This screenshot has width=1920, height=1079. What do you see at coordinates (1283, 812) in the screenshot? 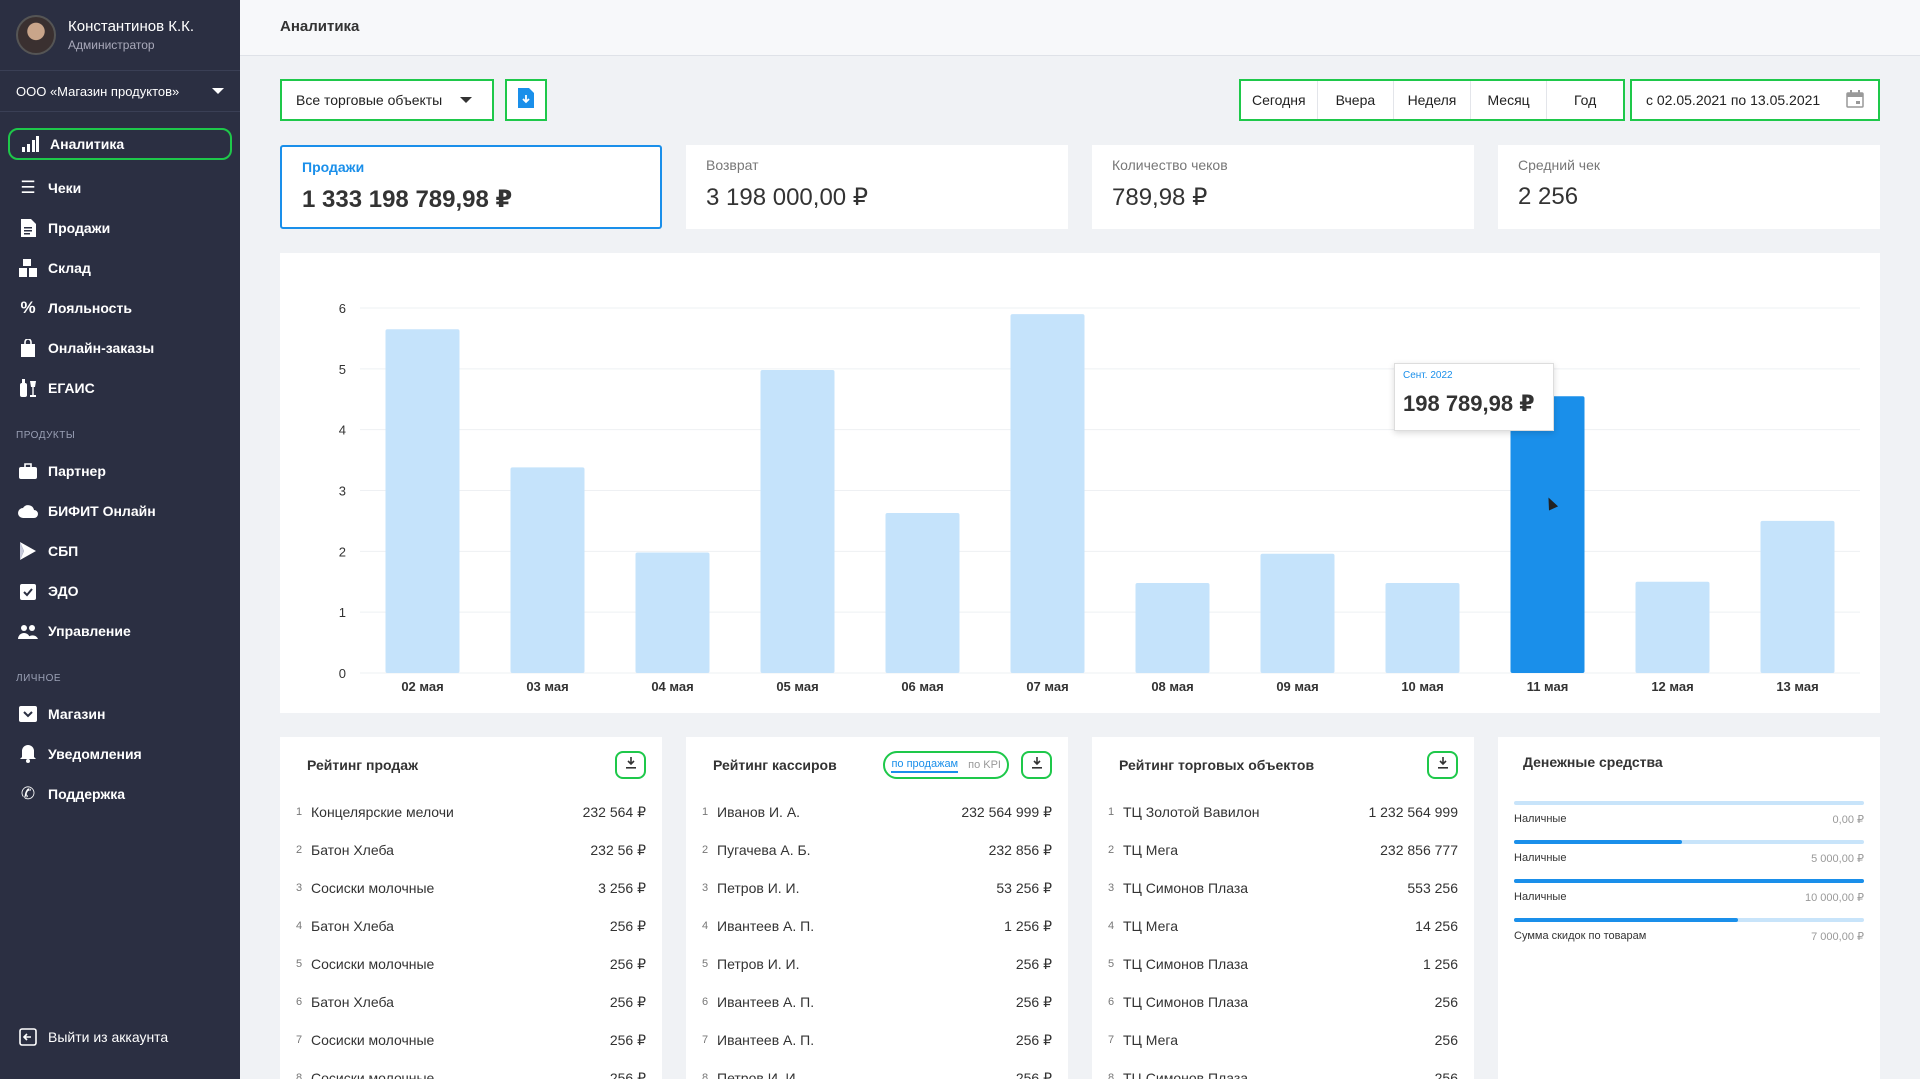
I see `list-item: 1 ТЦ Золотой Вавилон 1 232 564 999` at bounding box center [1283, 812].